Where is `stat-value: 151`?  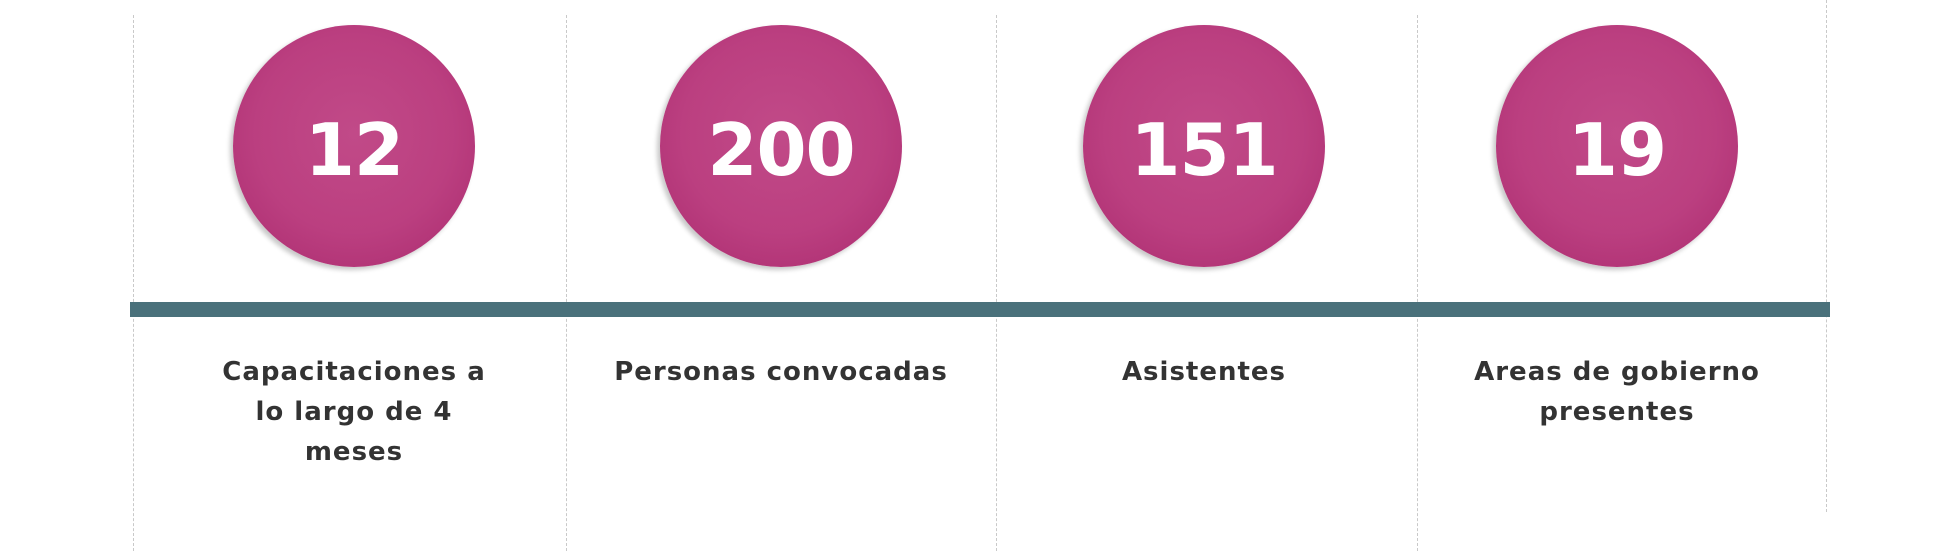
stat-value: 151 is located at coordinates (1204, 150).